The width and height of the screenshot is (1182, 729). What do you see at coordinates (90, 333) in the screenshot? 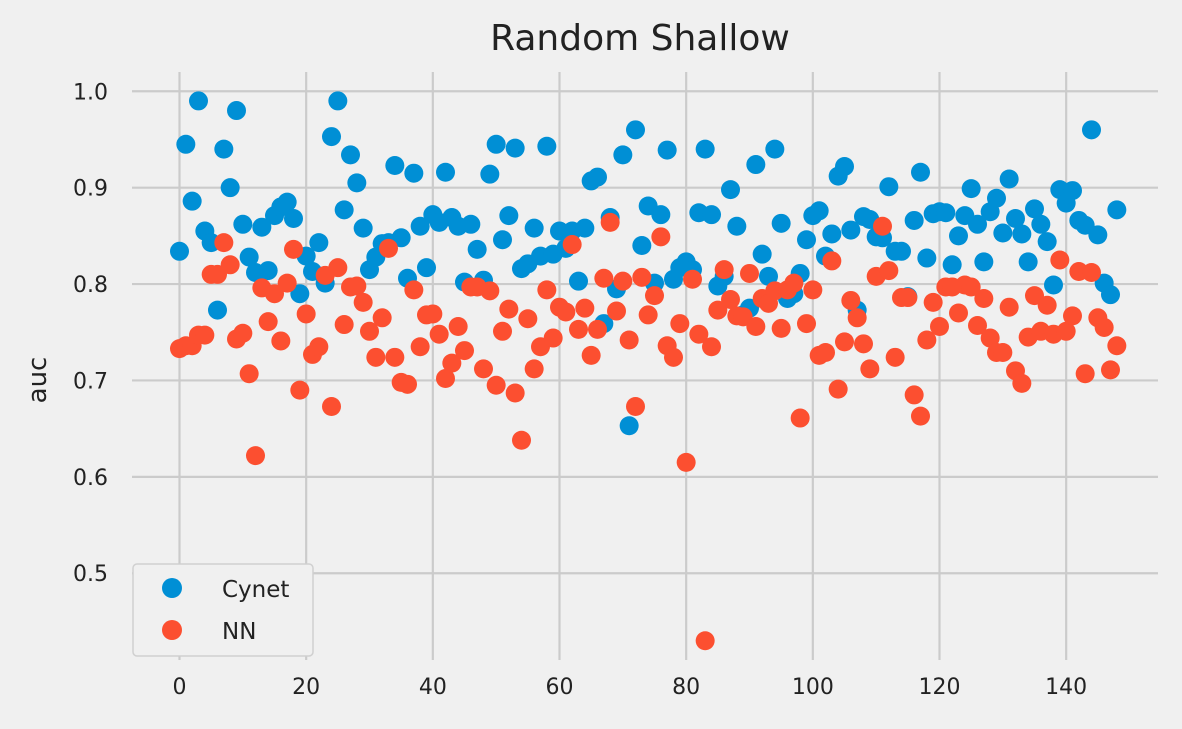
I see `y-tick-labels: 0.5 0.6 0.7 0.8 0.9 1.0` at bounding box center [90, 333].